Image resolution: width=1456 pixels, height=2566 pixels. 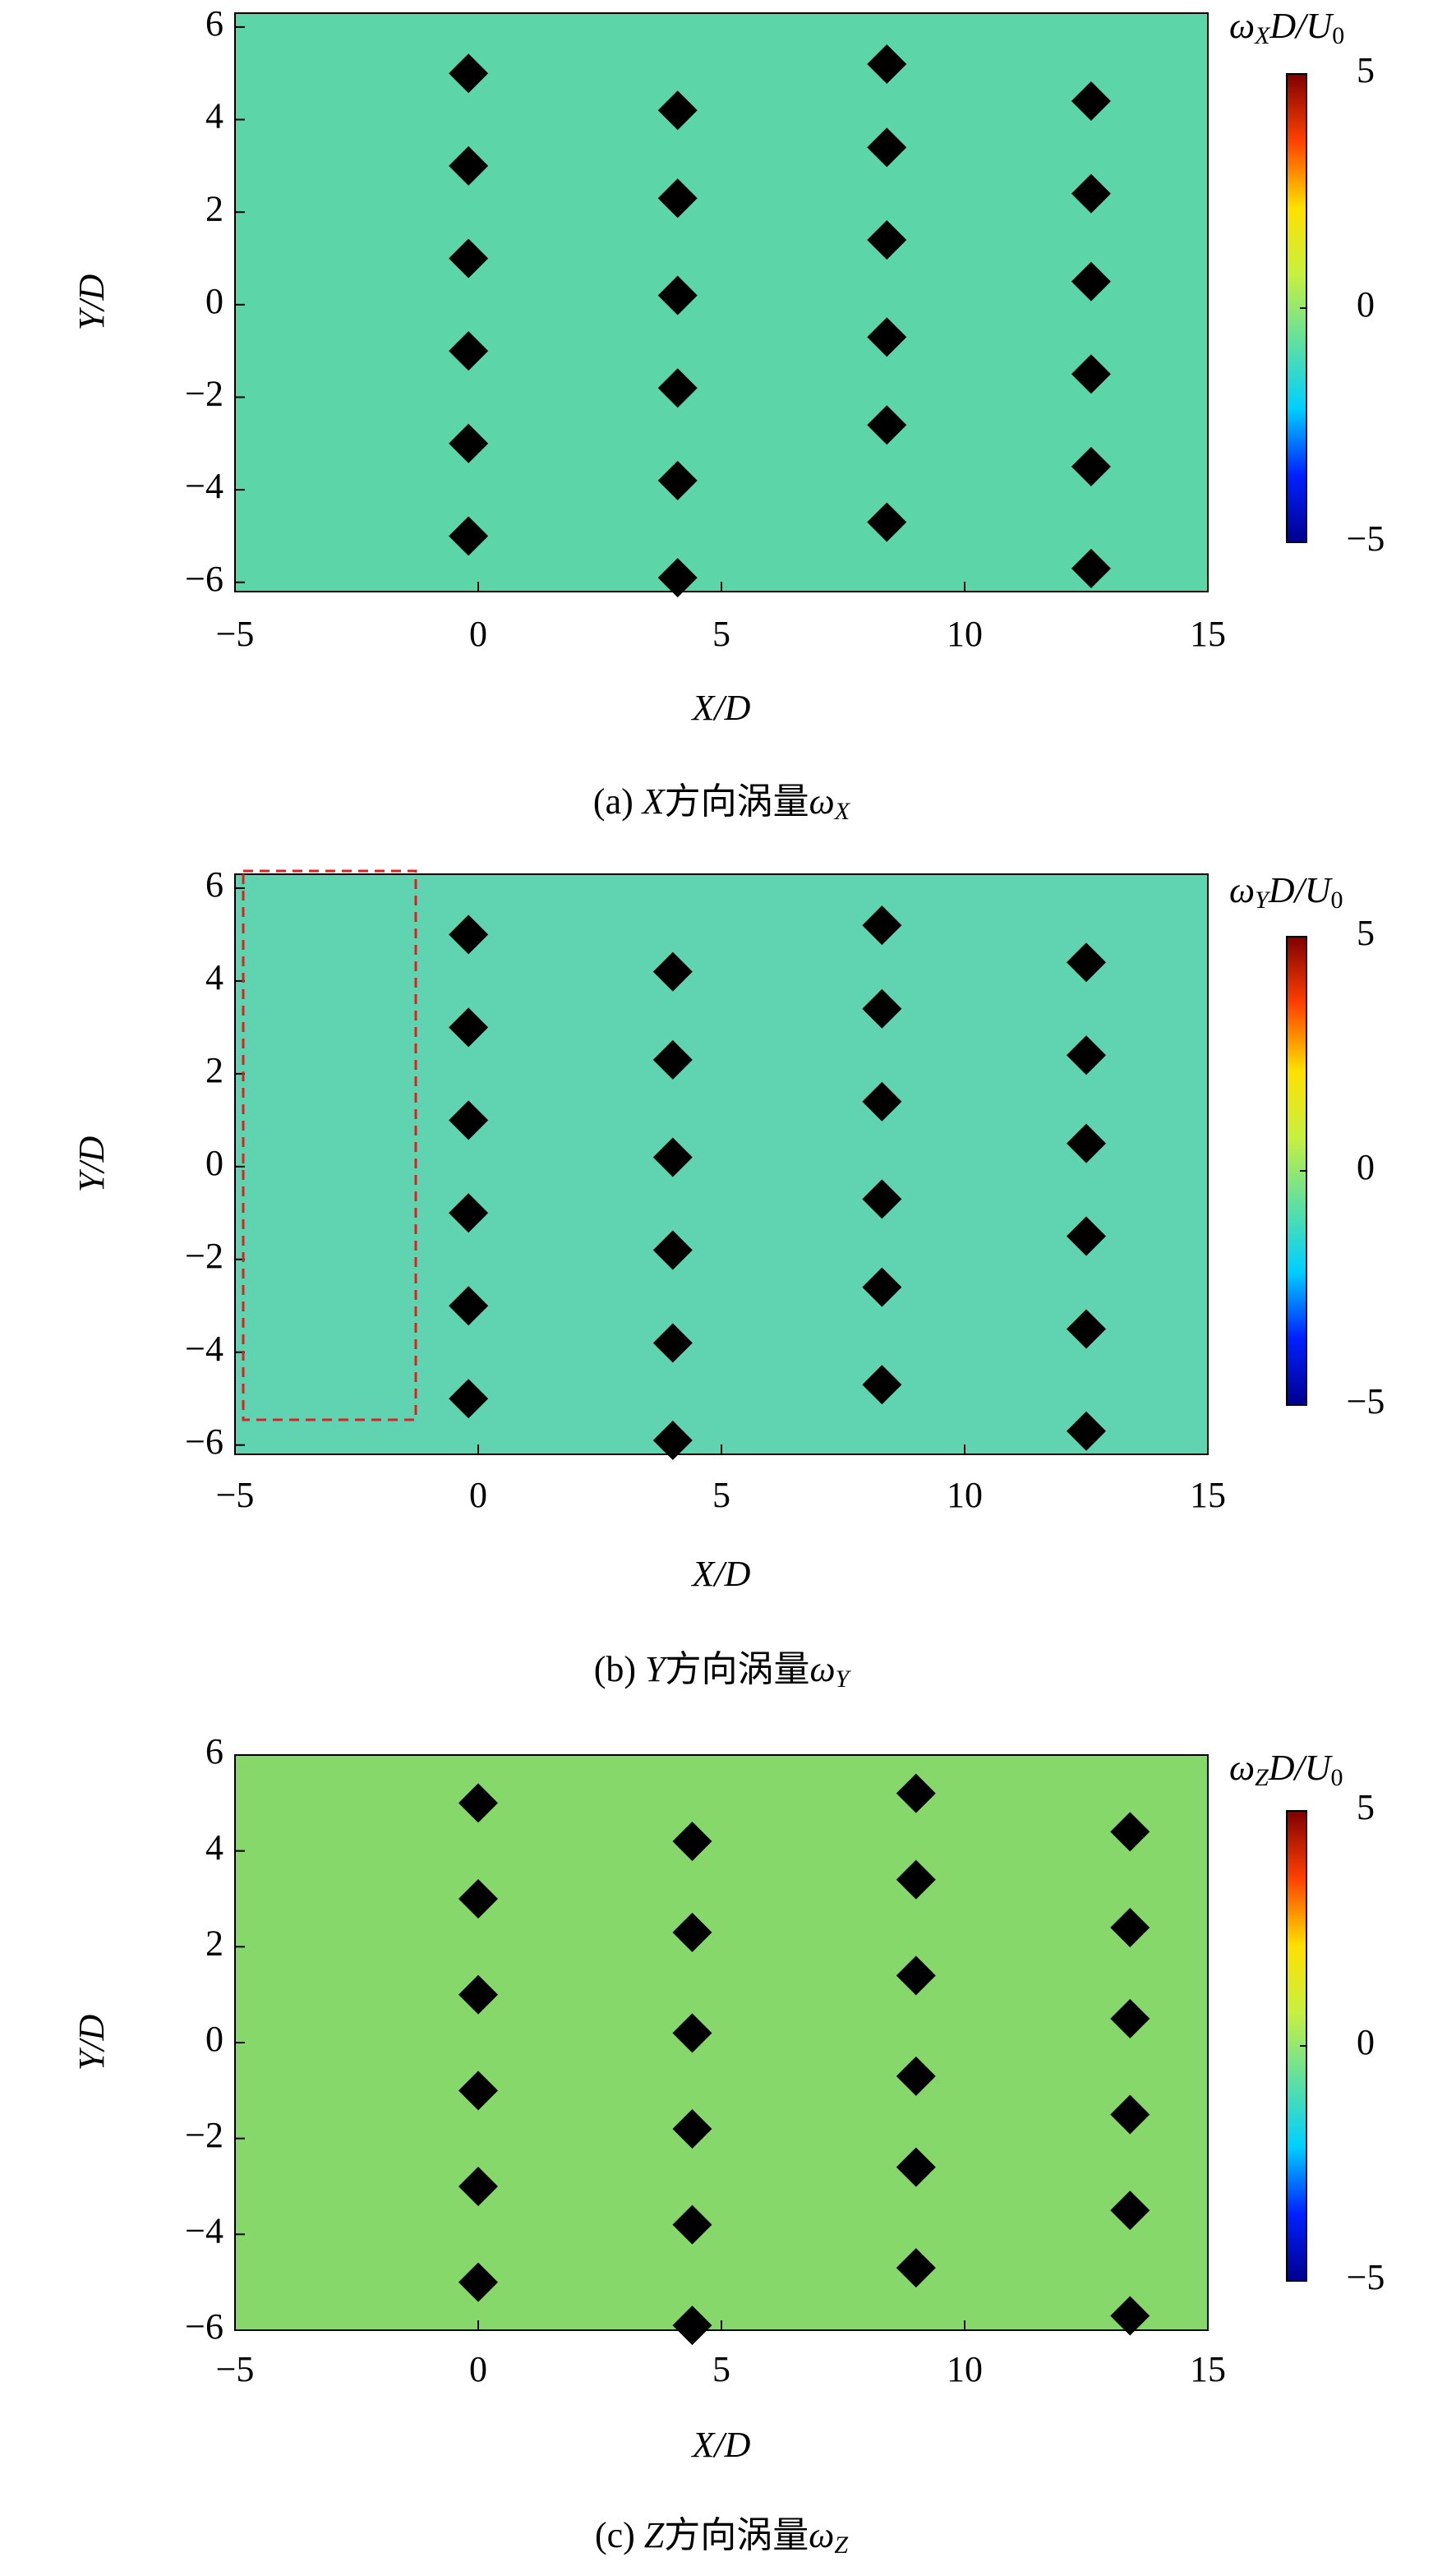 What do you see at coordinates (214, 1751) in the screenshot?
I see `y-tick-label: 6` at bounding box center [214, 1751].